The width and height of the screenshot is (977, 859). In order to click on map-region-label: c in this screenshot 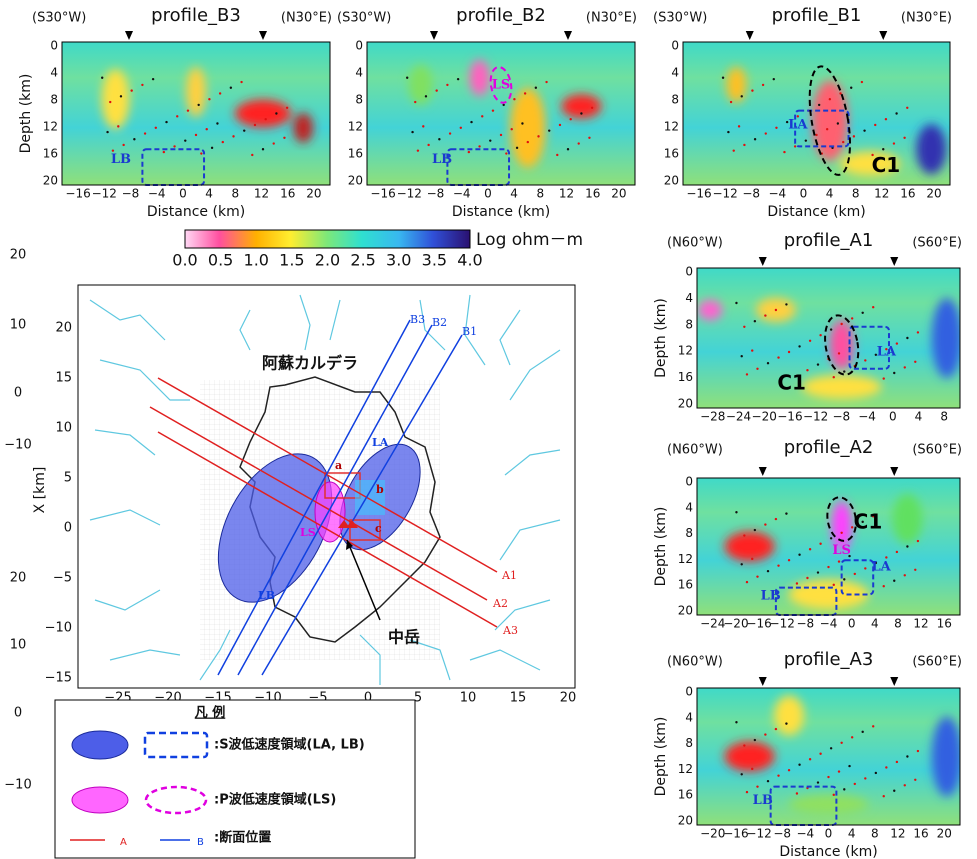, I will do `click(378, 528)`.